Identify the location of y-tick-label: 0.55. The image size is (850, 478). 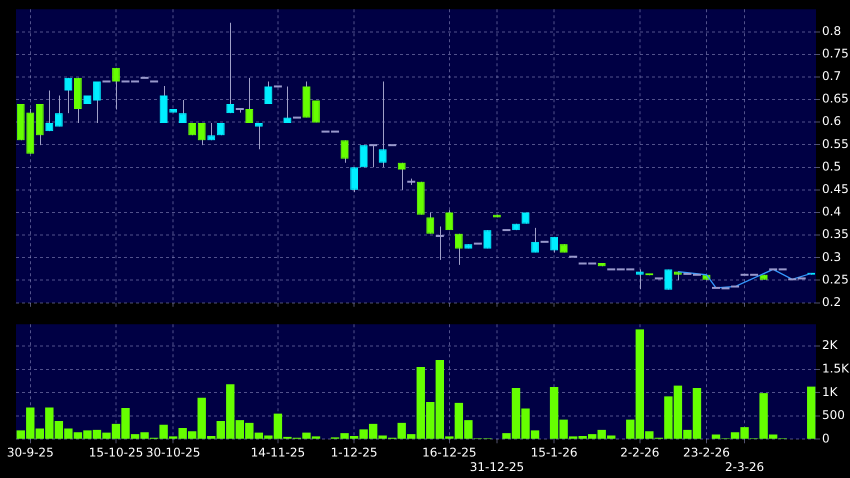
(835, 143).